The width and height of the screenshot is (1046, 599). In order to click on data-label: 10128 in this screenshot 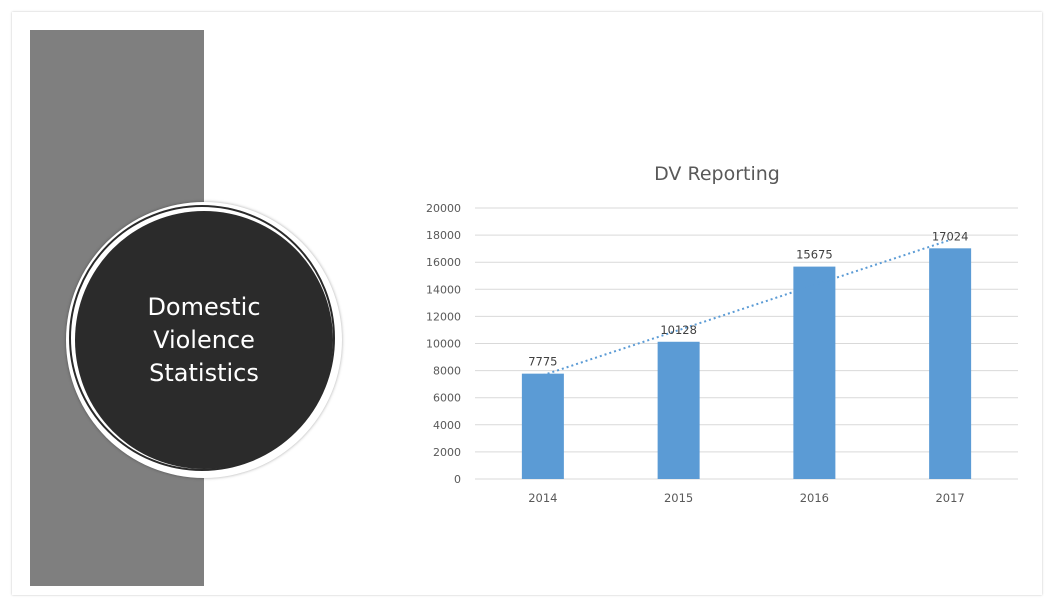, I will do `click(678, 330)`.